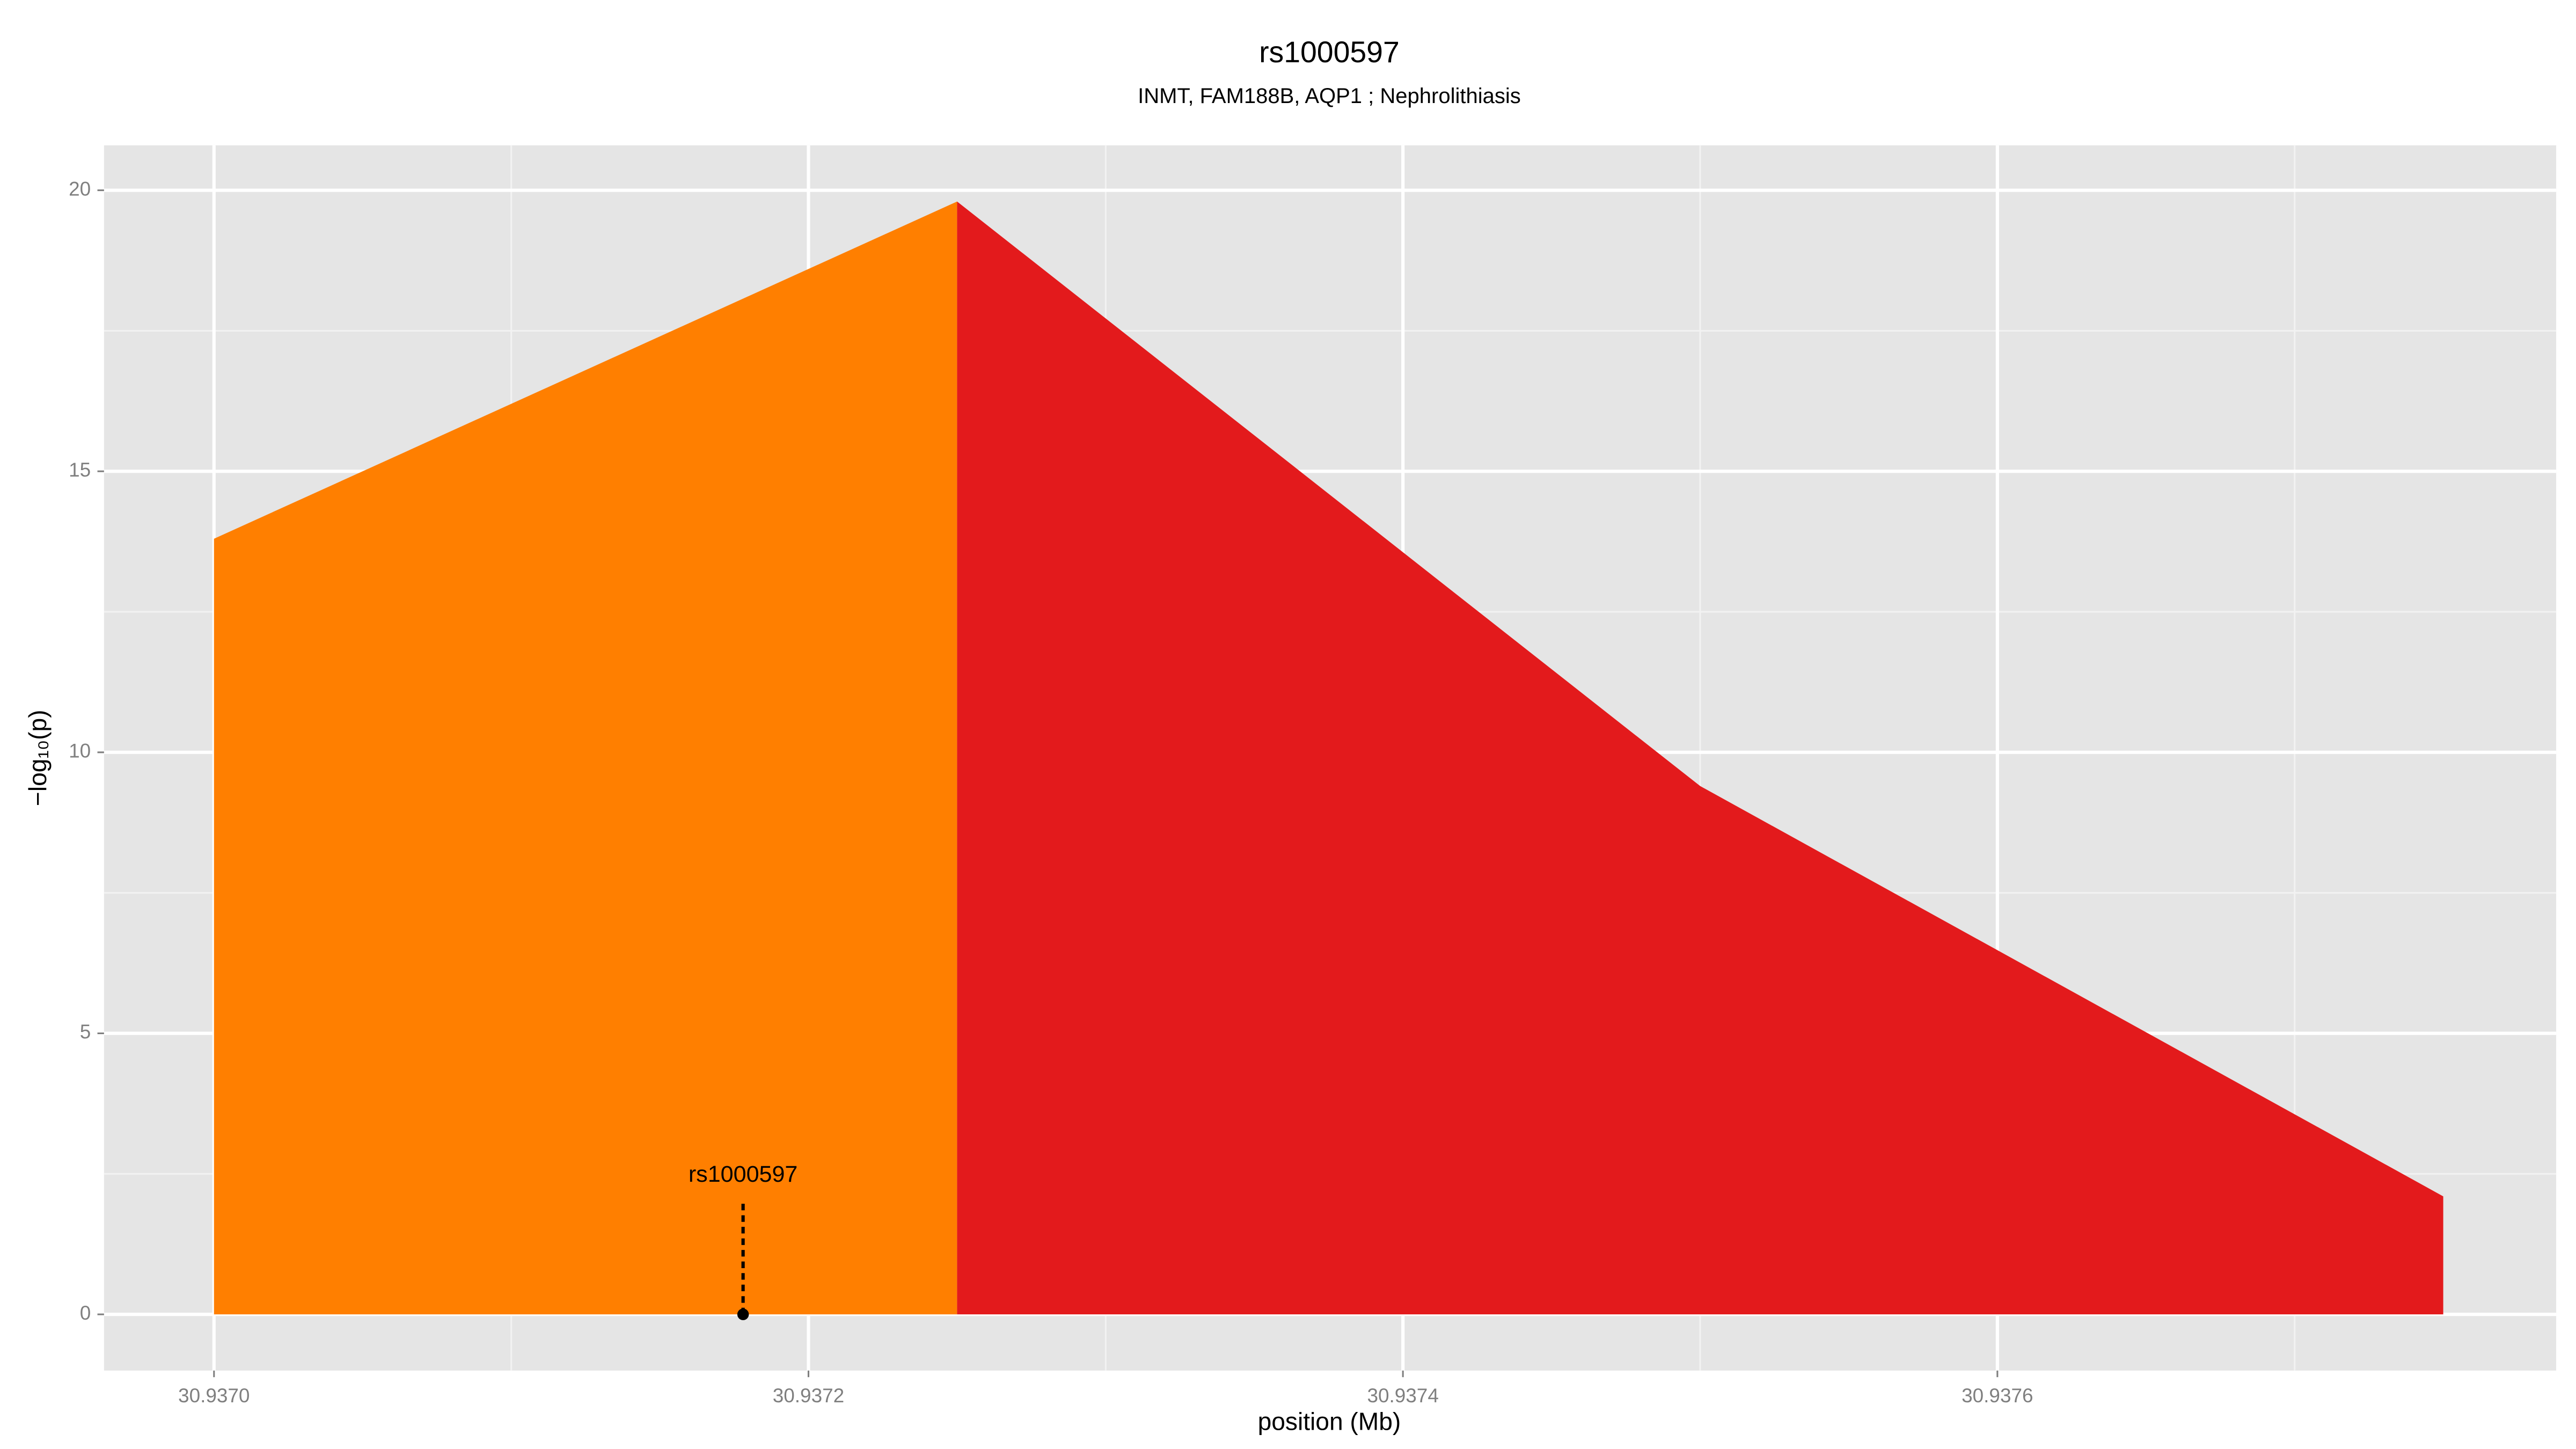  I want to click on annotation-point, so click(743, 1314).